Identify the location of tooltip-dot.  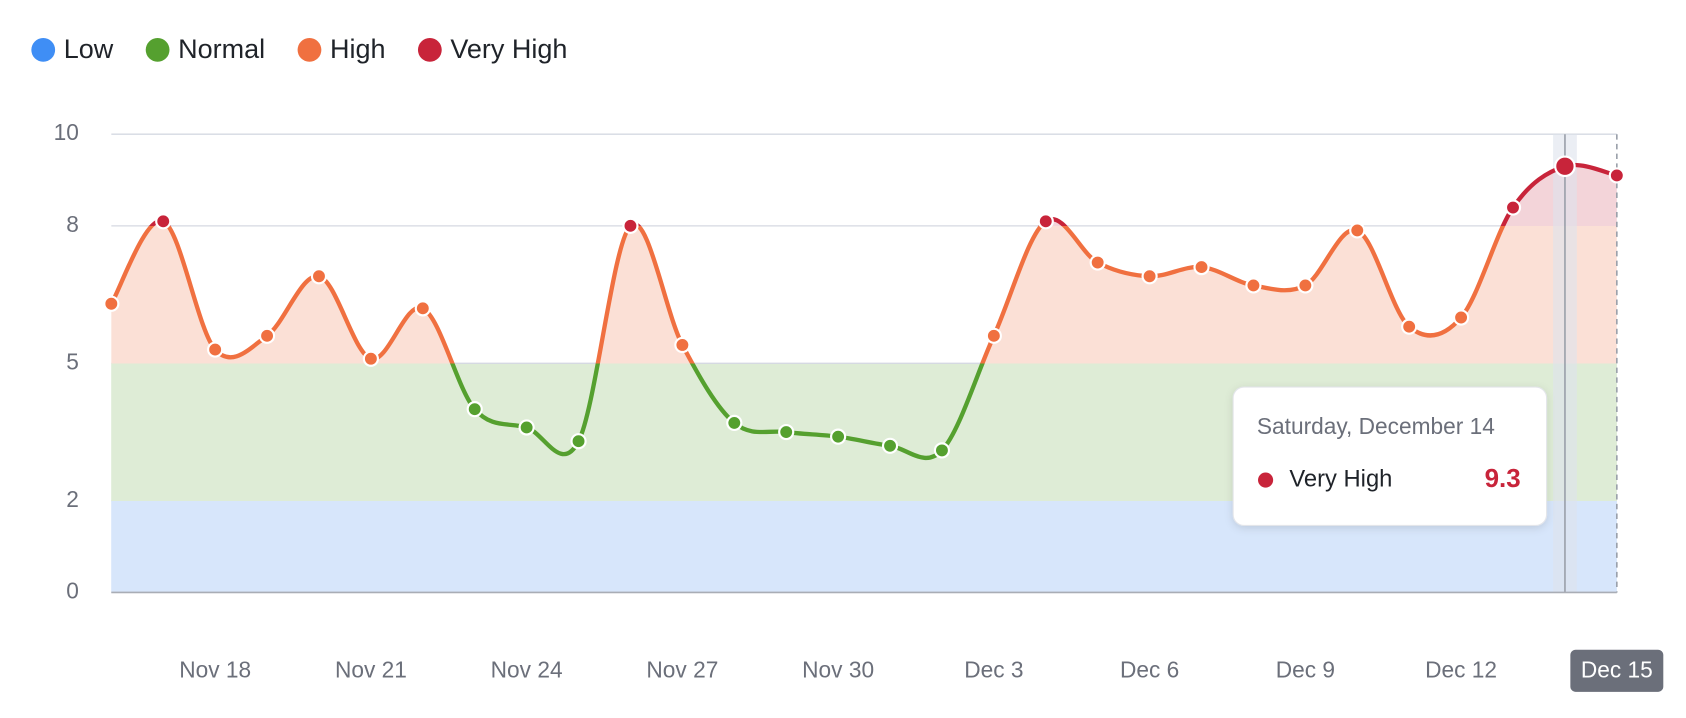
(1266, 480).